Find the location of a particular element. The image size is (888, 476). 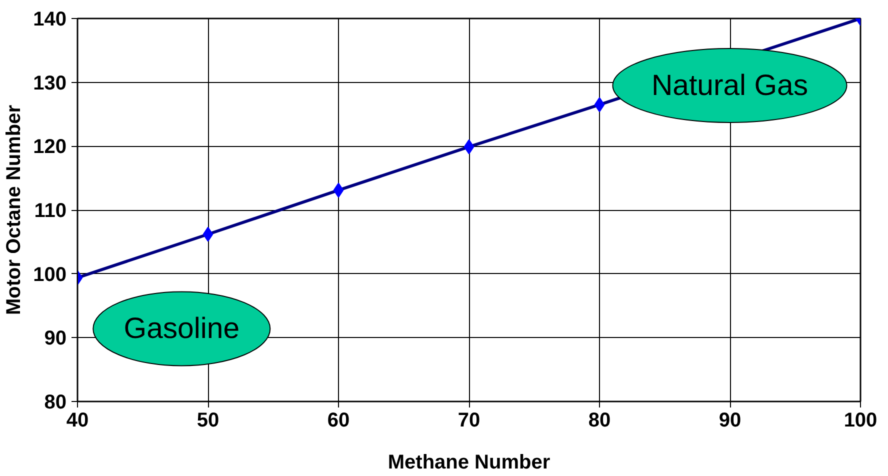

x-tick-label: 60 is located at coordinates (338, 421).